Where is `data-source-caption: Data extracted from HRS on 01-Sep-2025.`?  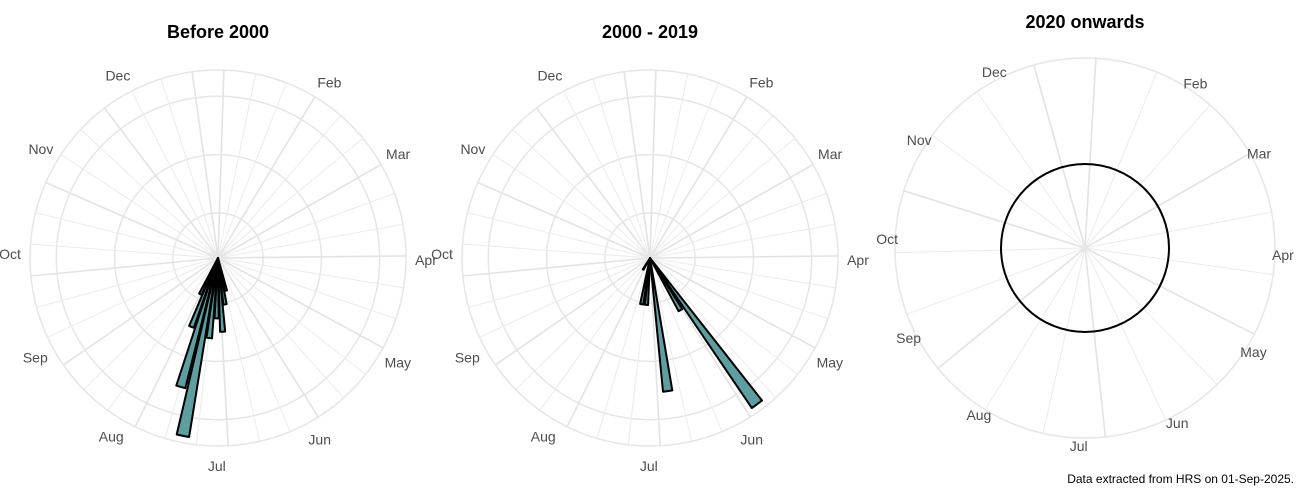
data-source-caption: Data extracted from HRS on 01-Sep-2025. is located at coordinates (1180, 479).